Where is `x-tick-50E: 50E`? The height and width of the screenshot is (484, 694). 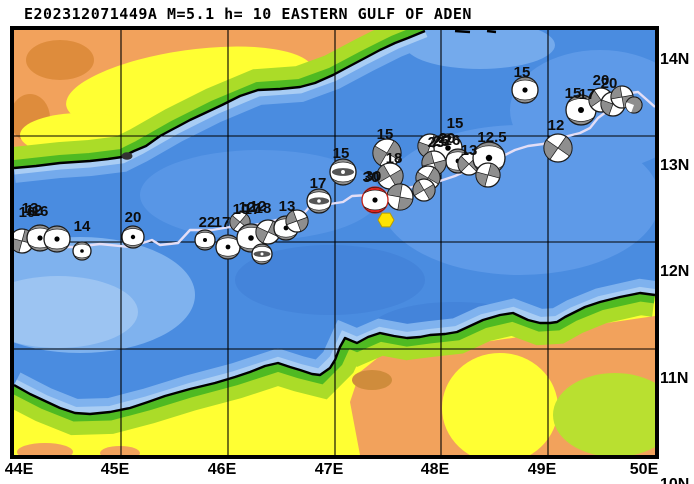 x-tick-50E: 50E is located at coordinates (644, 469).